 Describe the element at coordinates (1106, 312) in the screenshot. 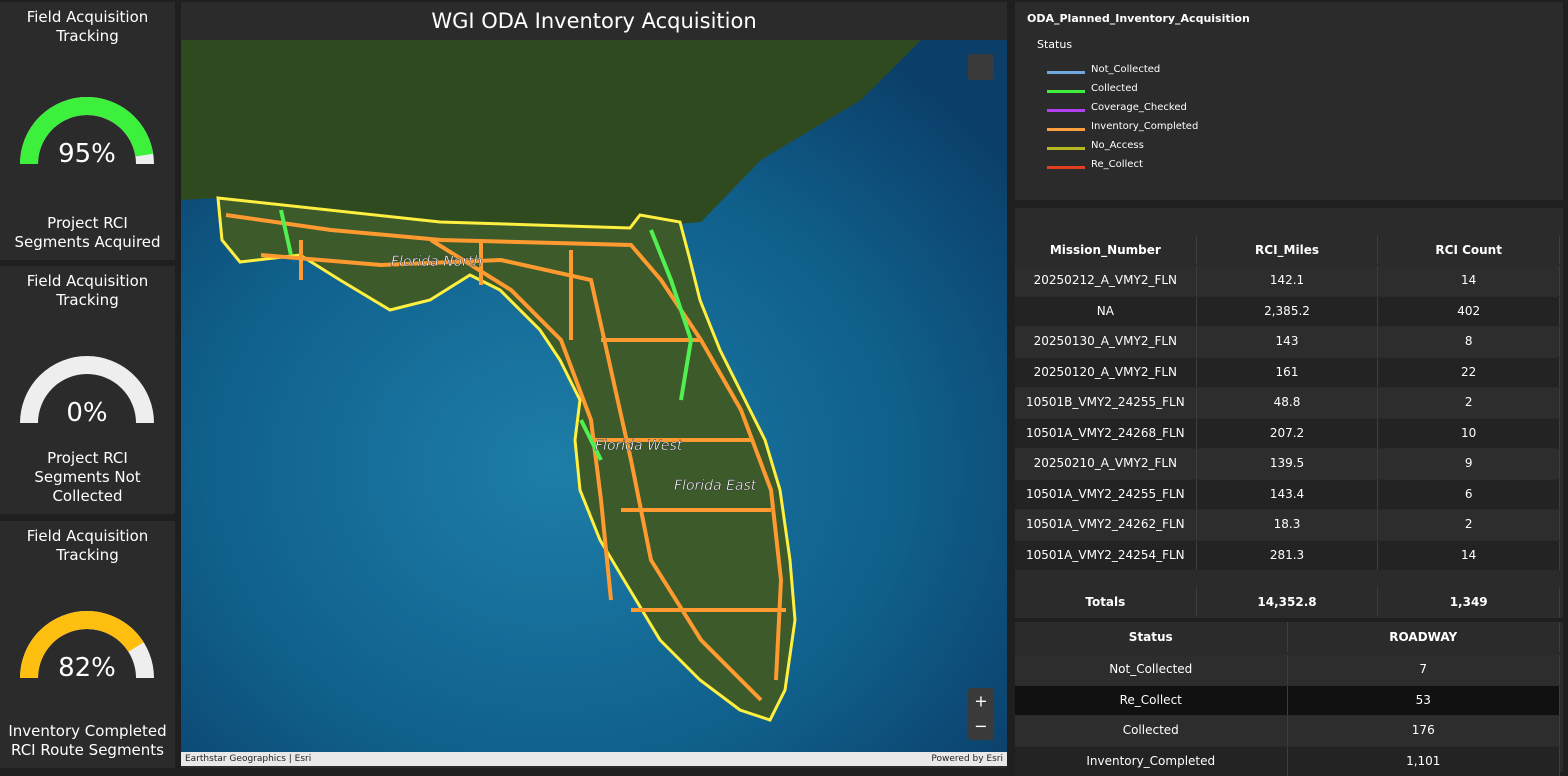

I see `cell: NA` at that location.